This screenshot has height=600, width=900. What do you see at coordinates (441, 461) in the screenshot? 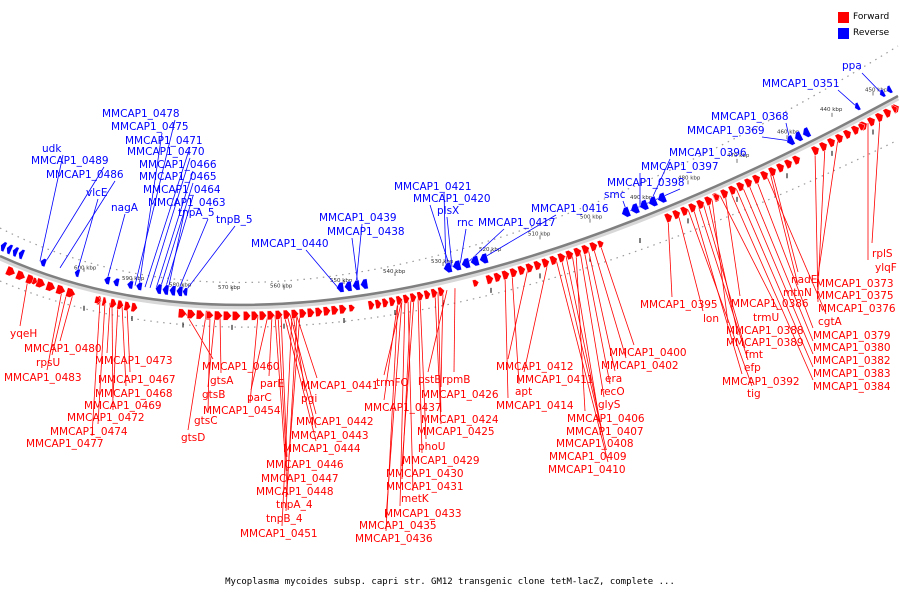
I see `gene-label-mmcap1-0429: MMCAP1_0429` at bounding box center [441, 461].